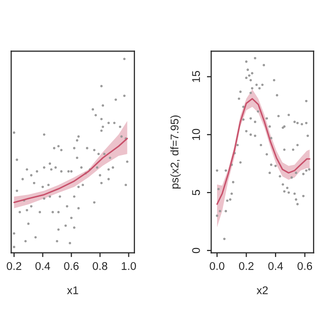 Image resolution: width=320 pixels, height=320 pixels. Describe the element at coordinates (72, 290) in the screenshot. I see `x-axis-title: x1` at that location.